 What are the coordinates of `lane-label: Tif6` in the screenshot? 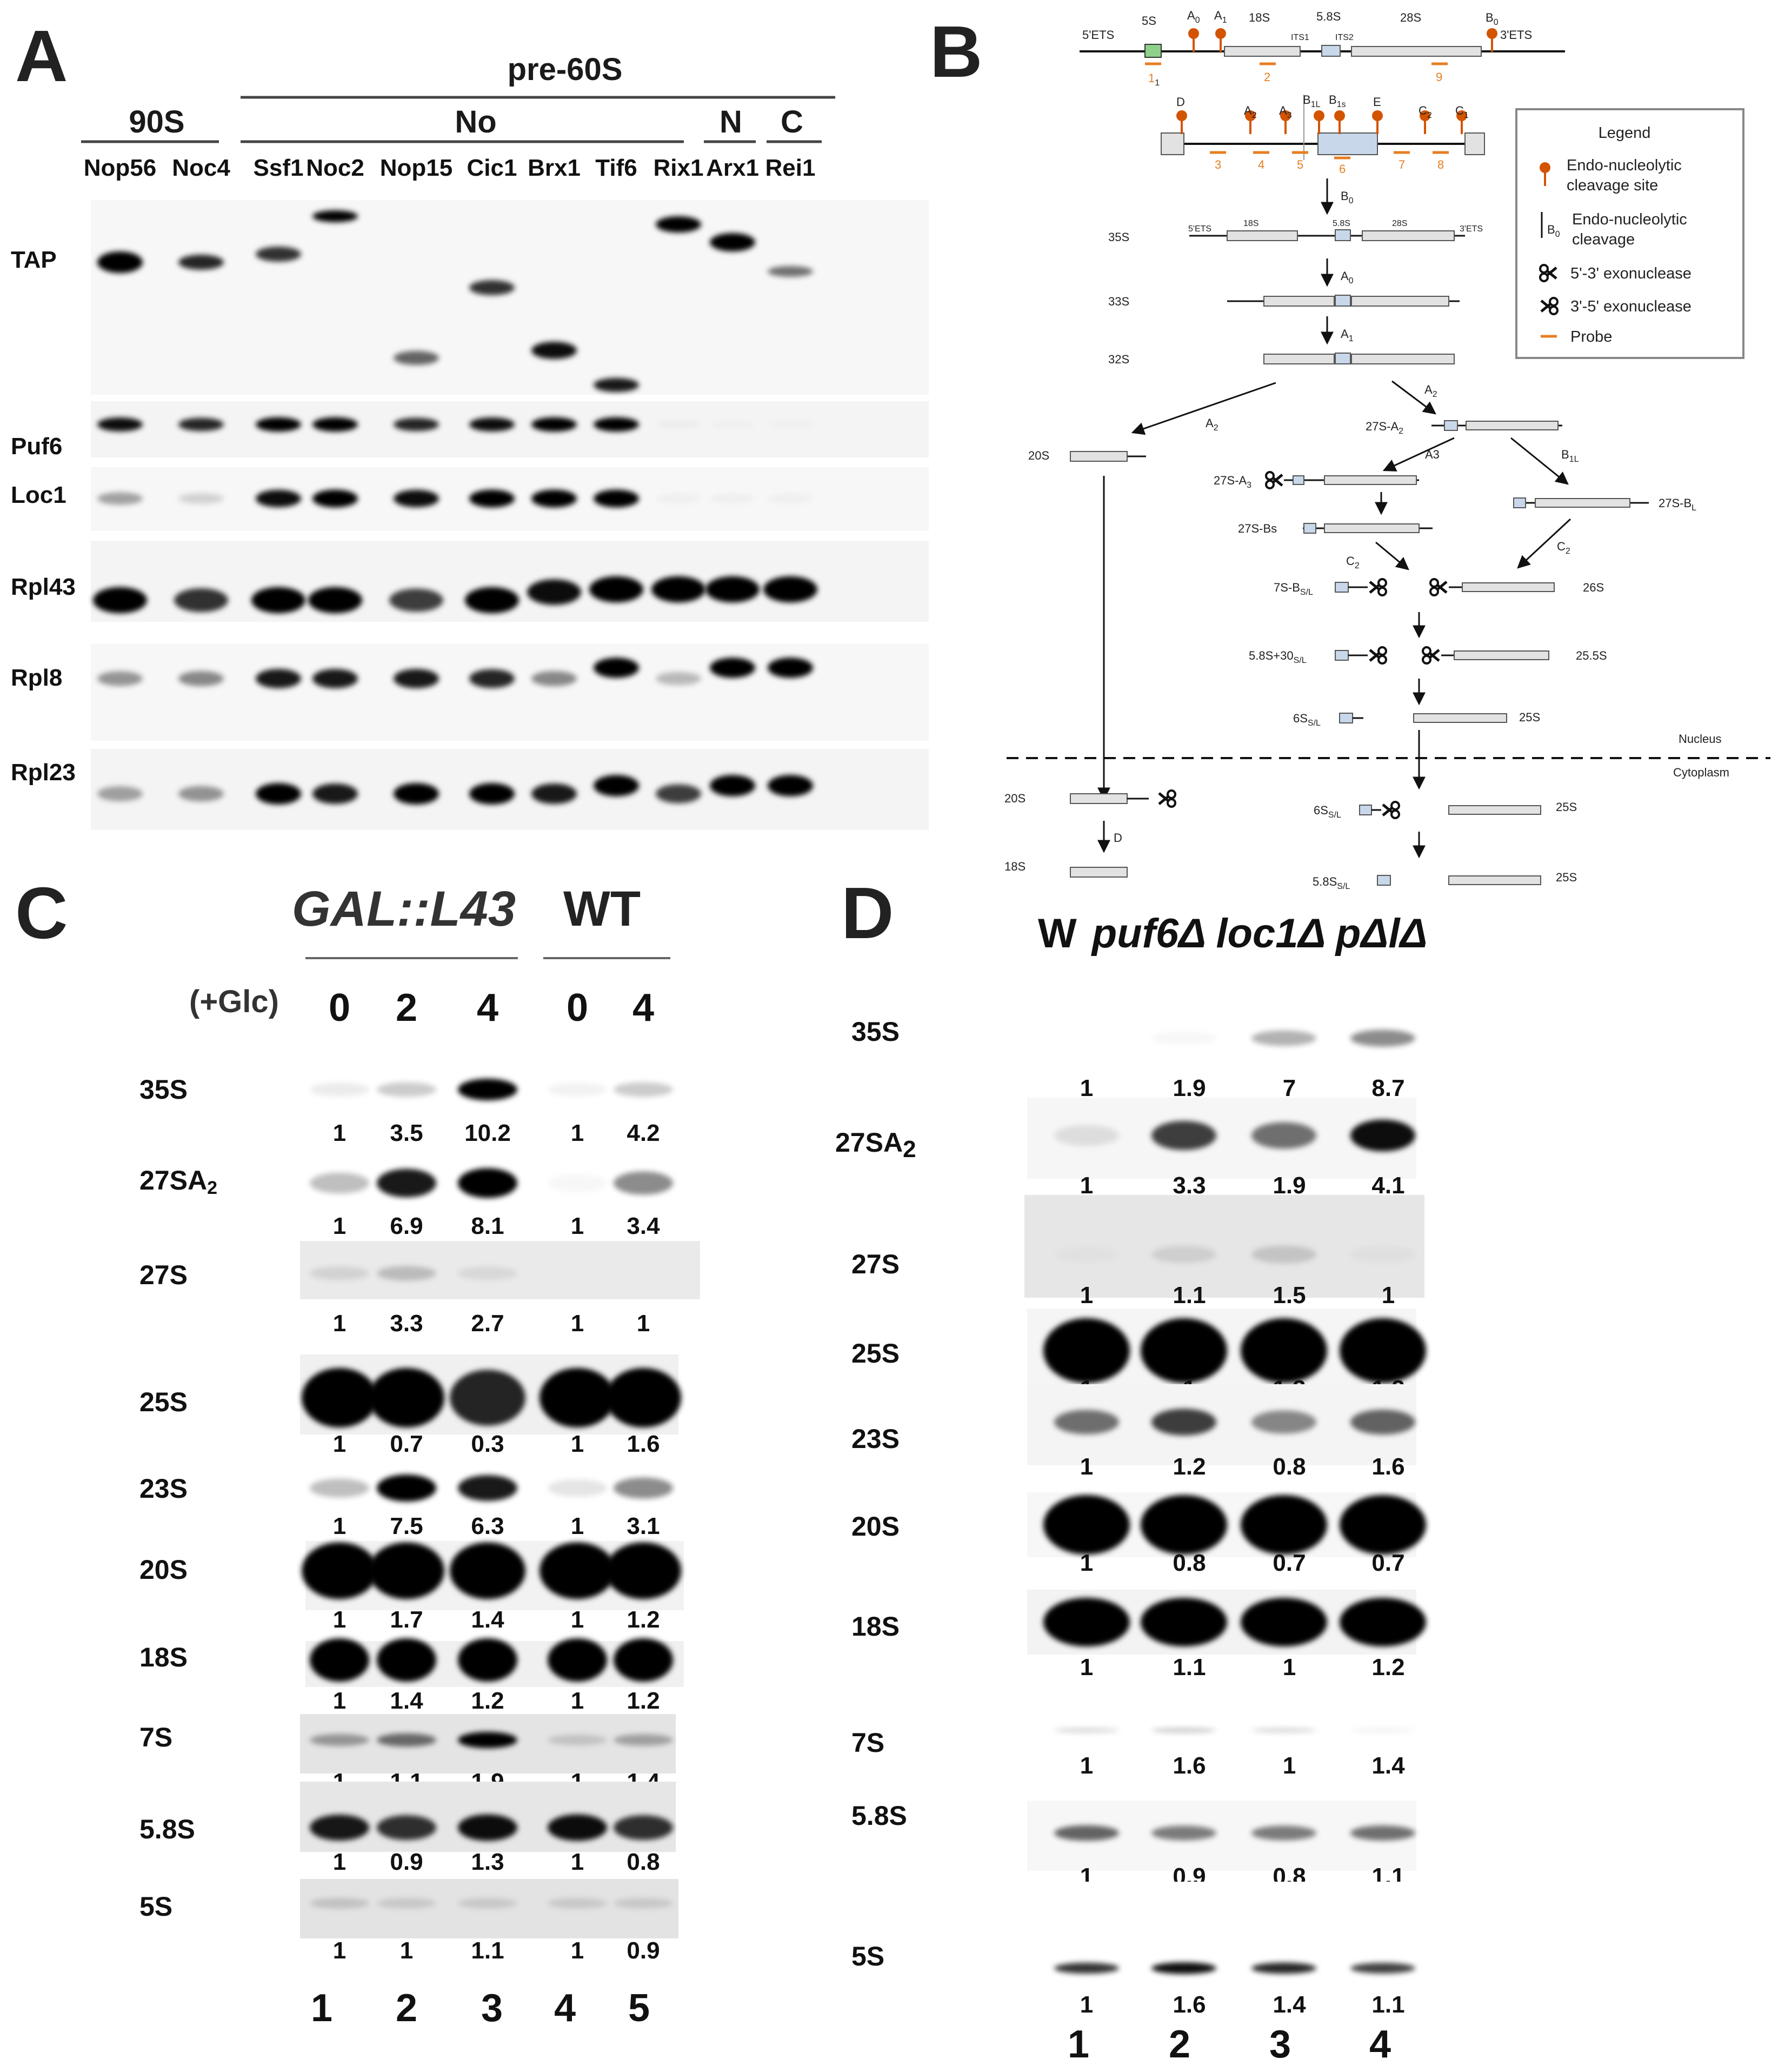 It's located at (616, 168).